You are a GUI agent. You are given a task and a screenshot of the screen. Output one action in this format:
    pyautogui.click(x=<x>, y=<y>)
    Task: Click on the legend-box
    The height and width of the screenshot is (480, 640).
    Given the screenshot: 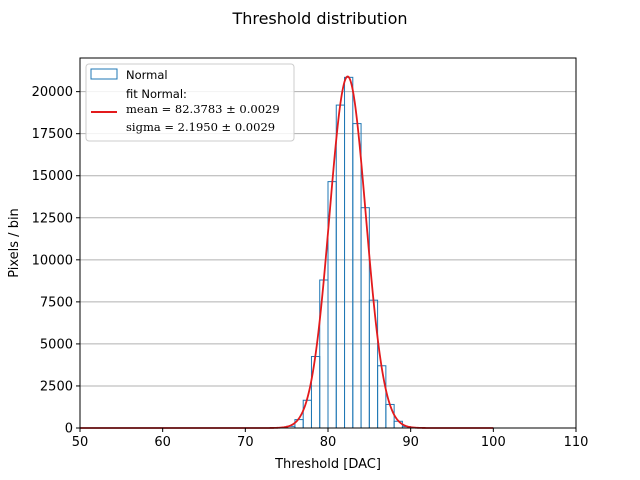 What is the action you would take?
    pyautogui.click(x=190, y=102)
    